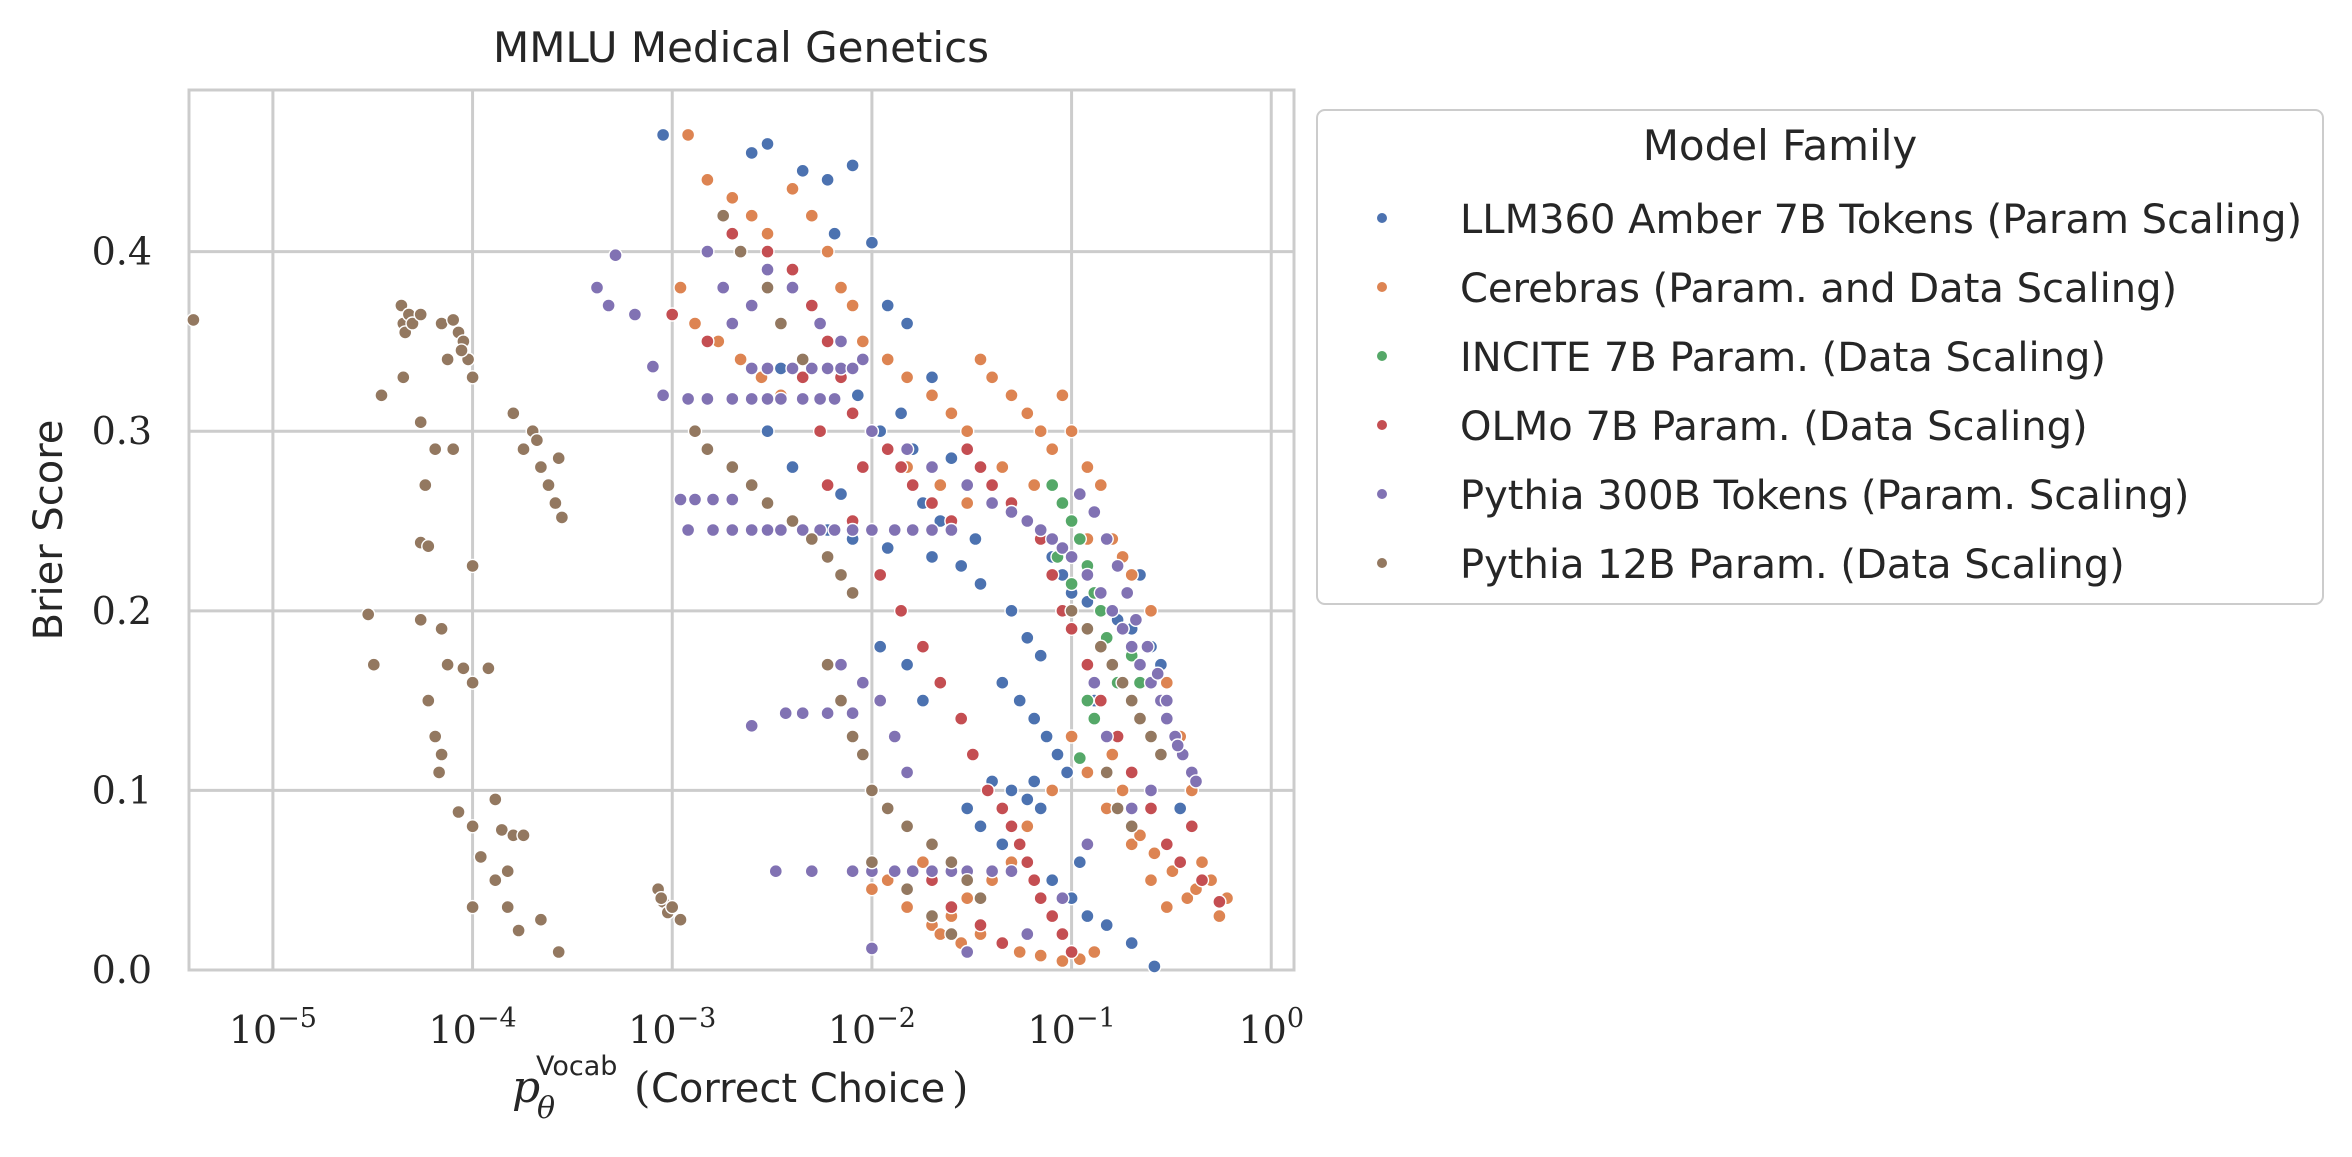  Describe the element at coordinates (741, 47) in the screenshot. I see `chart-title: MMLU Medical Genetics` at that location.